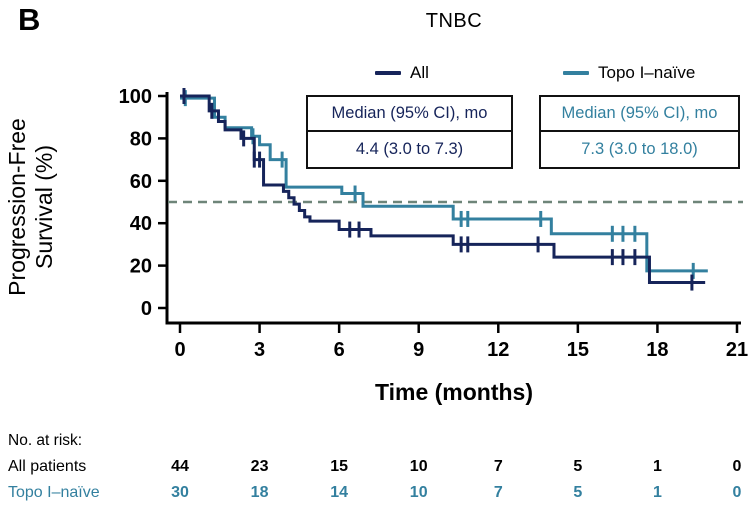 The image size is (753, 519). I want to click on risk-row-label-all: All patients, so click(47, 466).